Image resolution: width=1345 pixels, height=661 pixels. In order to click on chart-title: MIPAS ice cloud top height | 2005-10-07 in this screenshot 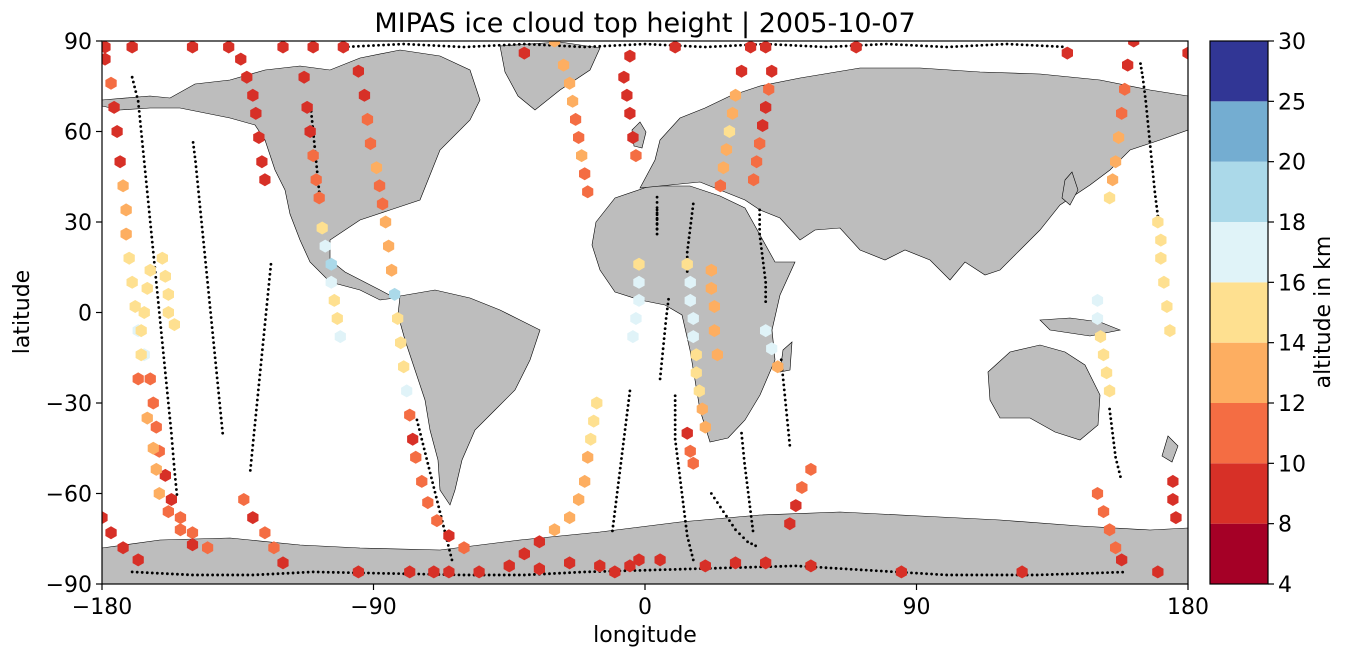, I will do `click(644, 23)`.